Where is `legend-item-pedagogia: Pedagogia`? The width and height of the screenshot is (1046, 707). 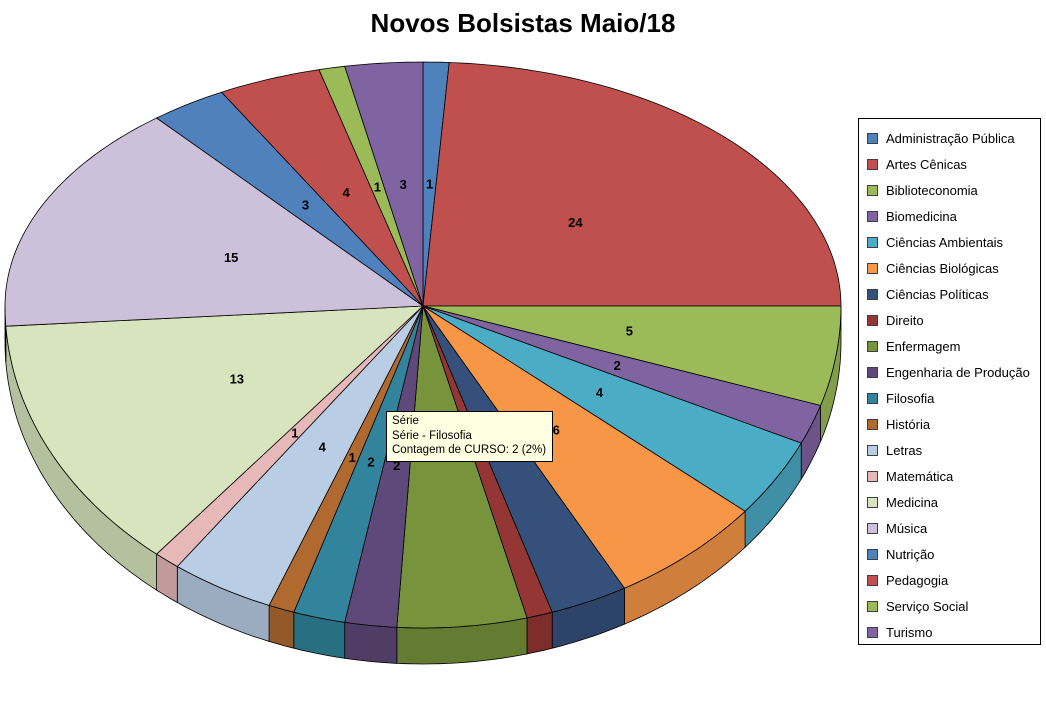 legend-item-pedagogia: Pedagogia is located at coordinates (953, 580).